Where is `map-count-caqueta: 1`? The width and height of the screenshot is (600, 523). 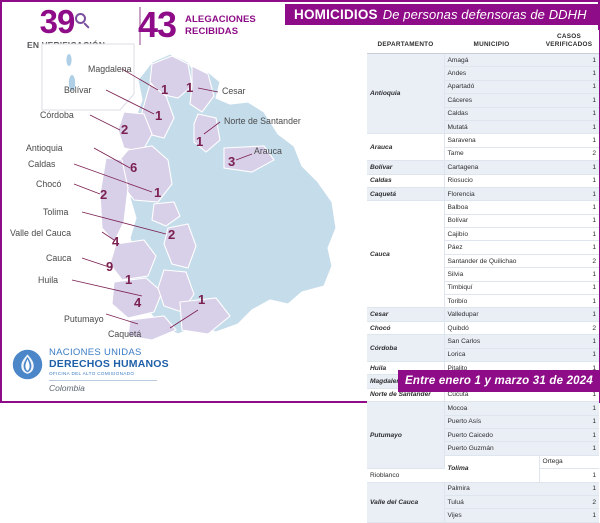 map-count-caqueta: 1 is located at coordinates (202, 299).